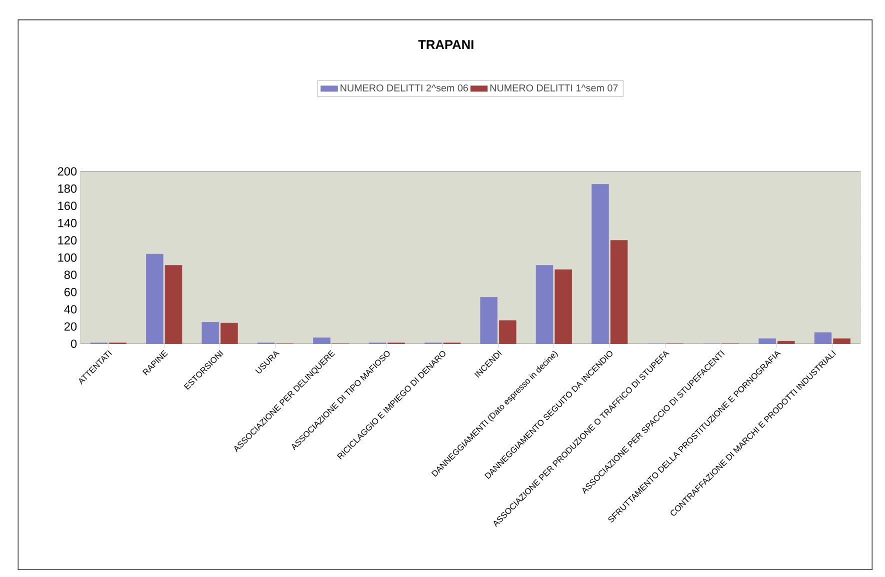 The width and height of the screenshot is (885, 577). What do you see at coordinates (73, 344) in the screenshot?
I see `y-tick-label: 0` at bounding box center [73, 344].